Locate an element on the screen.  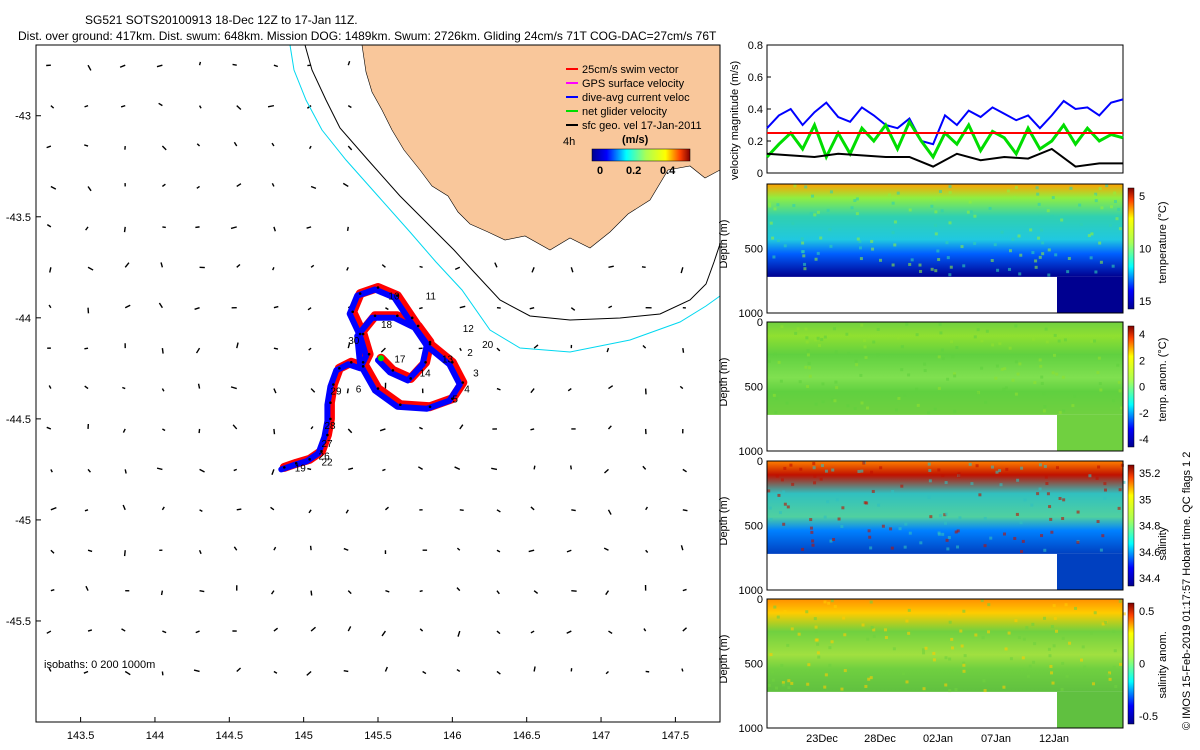
map-x-tick-7: 147 is located at coordinates (601, 736).